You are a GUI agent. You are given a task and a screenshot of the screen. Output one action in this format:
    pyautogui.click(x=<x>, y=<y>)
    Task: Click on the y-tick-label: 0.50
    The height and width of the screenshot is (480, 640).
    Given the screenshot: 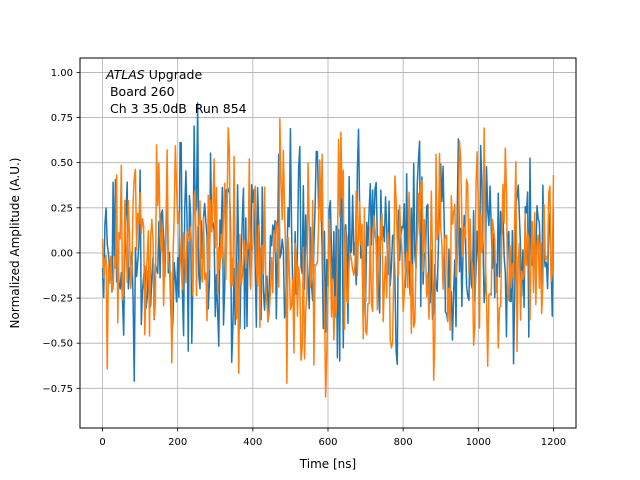 What is the action you would take?
    pyautogui.click(x=62, y=163)
    